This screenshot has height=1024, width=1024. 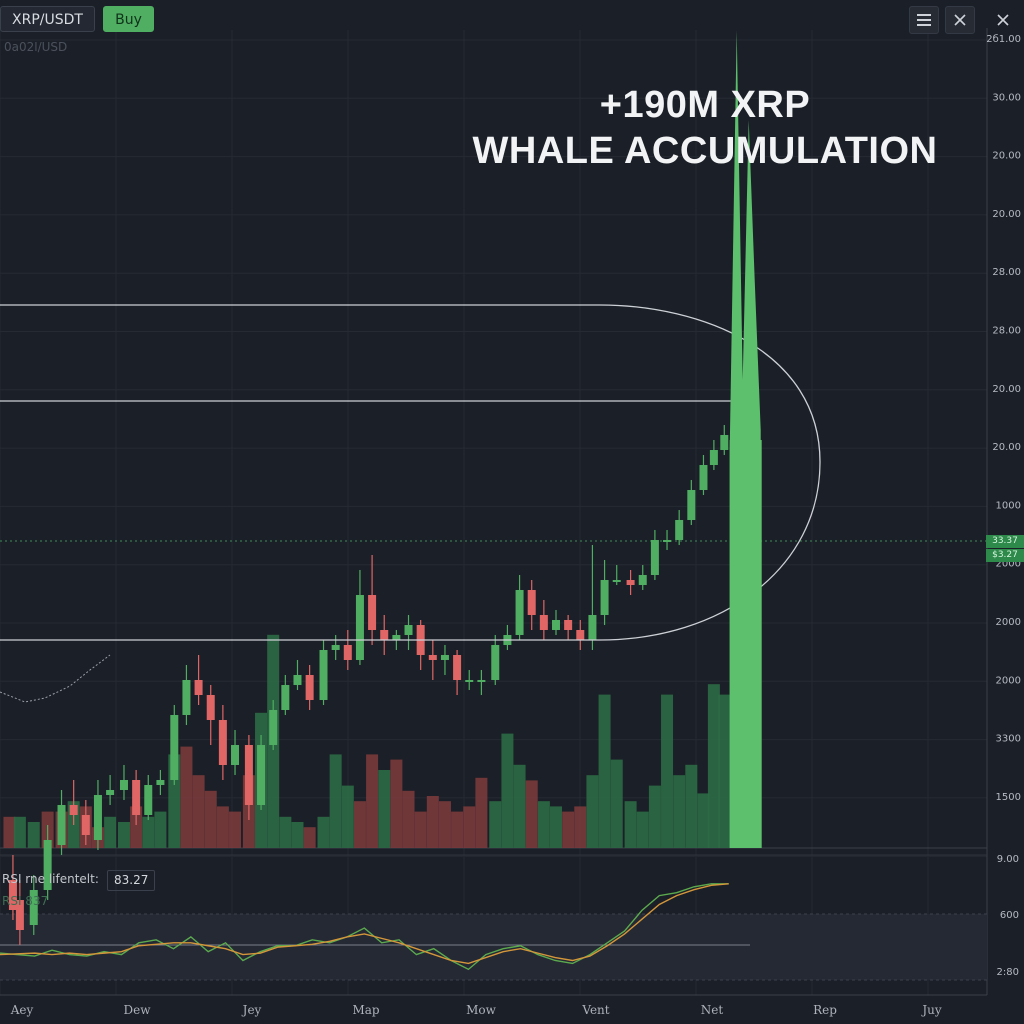 What do you see at coordinates (36, 47) in the screenshot?
I see `pair-subtitle: 0a0ا2/USD` at bounding box center [36, 47].